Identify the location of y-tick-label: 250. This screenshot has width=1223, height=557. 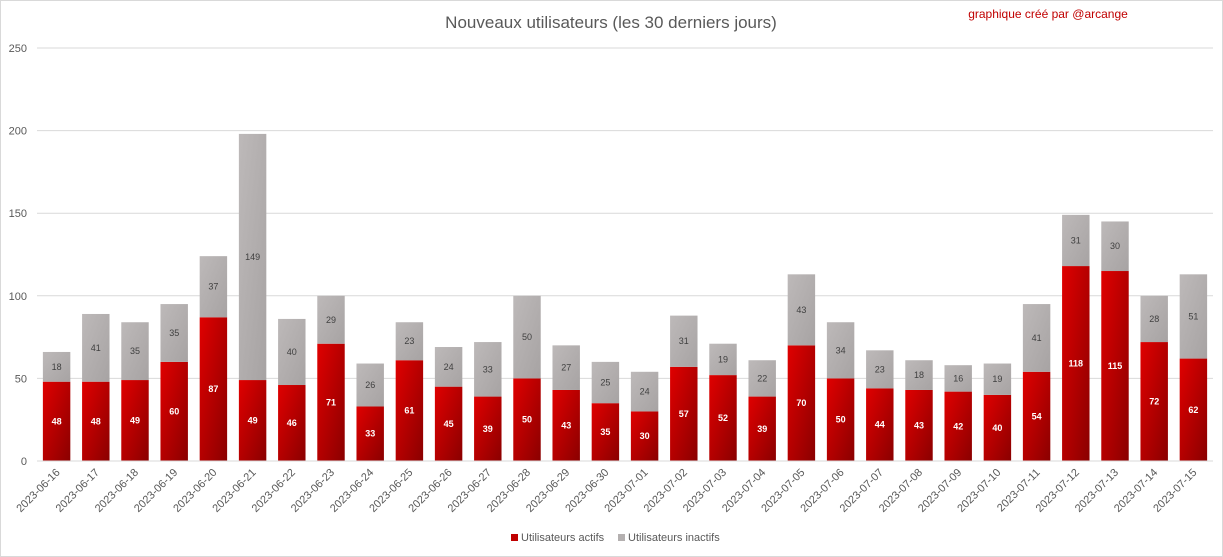
(18, 49).